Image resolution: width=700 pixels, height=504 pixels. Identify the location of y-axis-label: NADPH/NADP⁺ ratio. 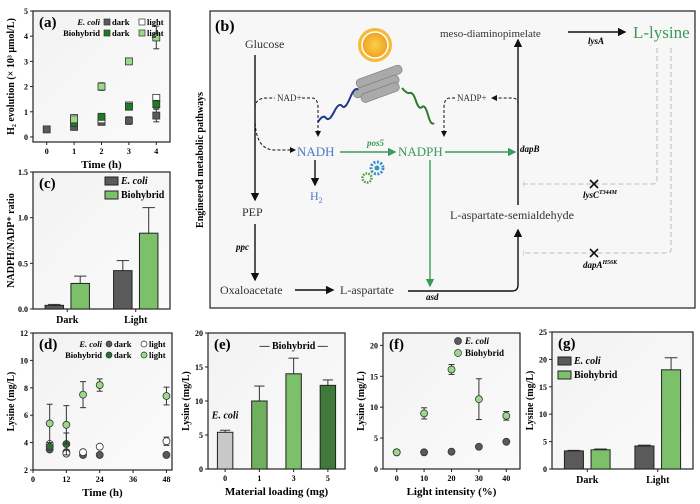
(11, 240).